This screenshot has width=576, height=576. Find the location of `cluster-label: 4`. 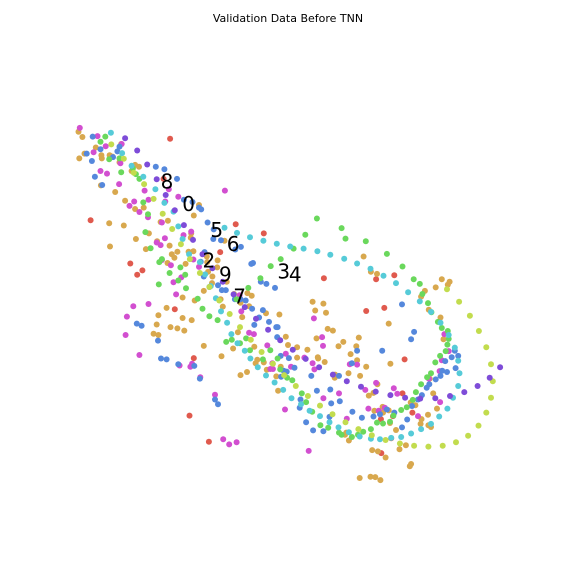

cluster-label: 4 is located at coordinates (295, 275).